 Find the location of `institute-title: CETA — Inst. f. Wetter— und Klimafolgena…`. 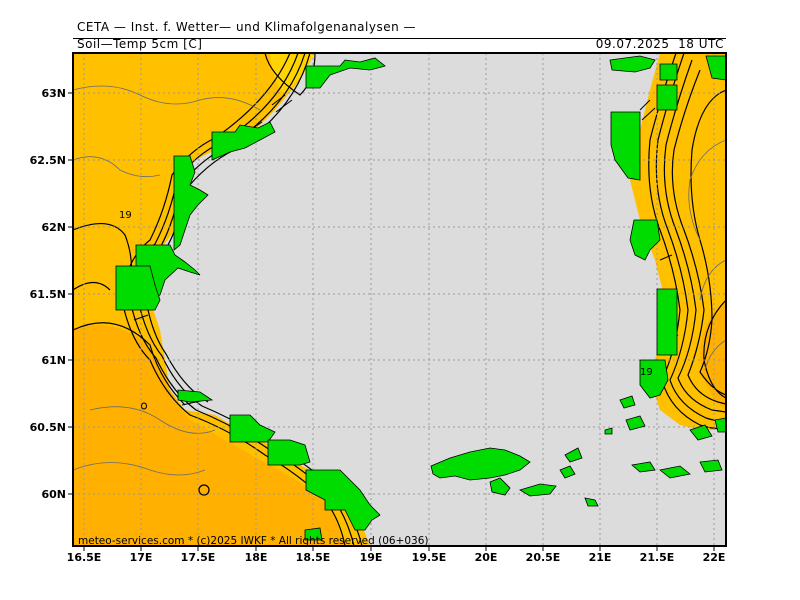

institute-title: CETA — Inst. f. Wetter— und Klimafolgena… is located at coordinates (247, 27).